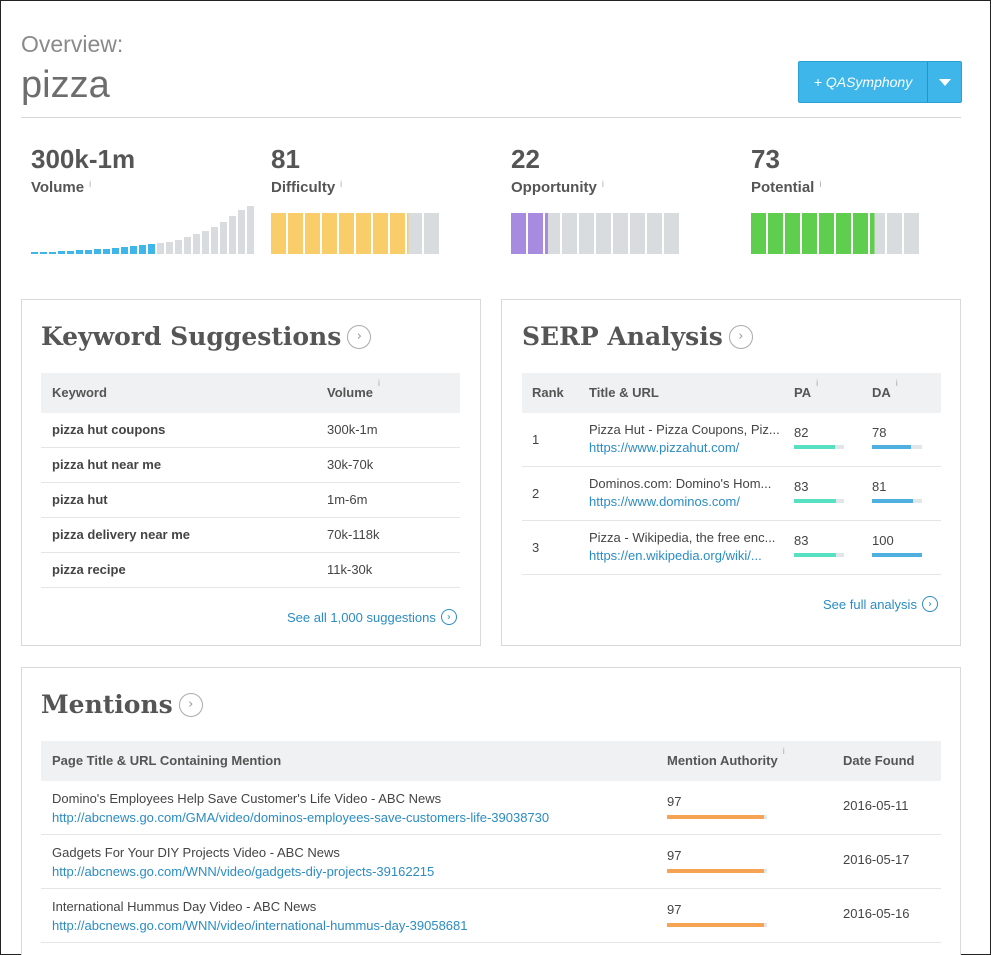 Image resolution: width=991 pixels, height=955 pixels. Describe the element at coordinates (306, 170) in the screenshot. I see `metric-difficulty: 81 Difficulty i` at that location.